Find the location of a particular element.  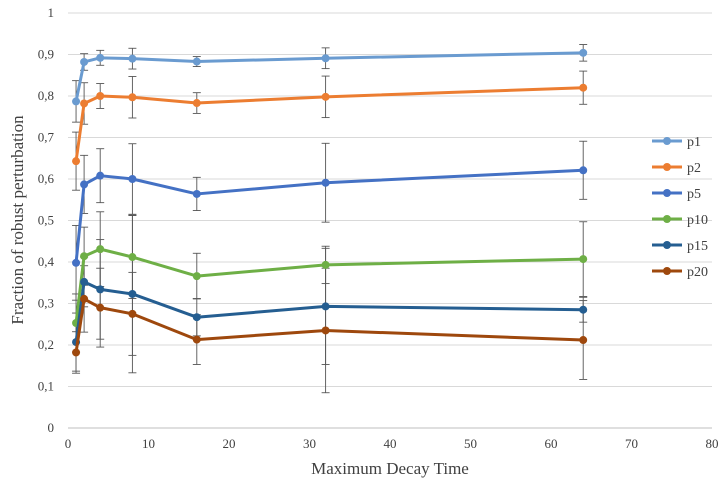

legend: p1 p2 p5 p10 p15 p20 is located at coordinates (680, 207).